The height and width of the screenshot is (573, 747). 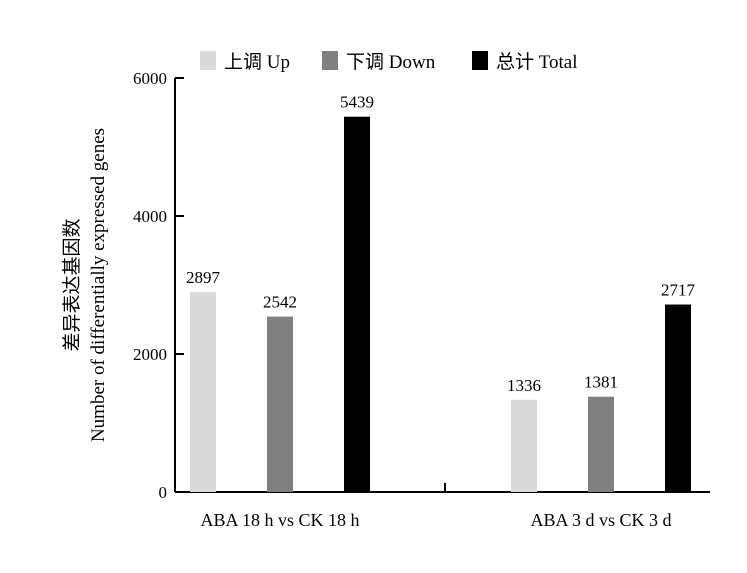 What do you see at coordinates (279, 520) in the screenshot?
I see `x-category-label-1: ABA 18 h vs CK 18 h` at bounding box center [279, 520].